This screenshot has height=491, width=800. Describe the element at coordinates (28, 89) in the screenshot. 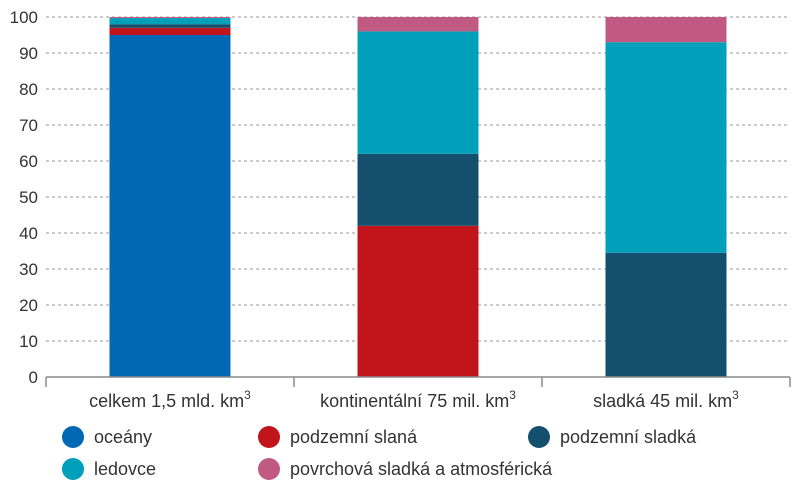

I see `y-tick-label: 80` at that location.